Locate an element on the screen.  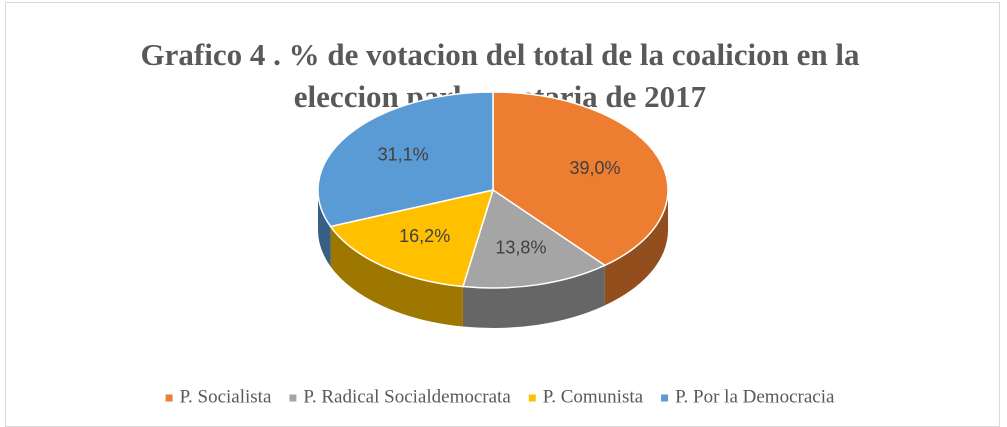
data-label: 39,0% is located at coordinates (595, 168).